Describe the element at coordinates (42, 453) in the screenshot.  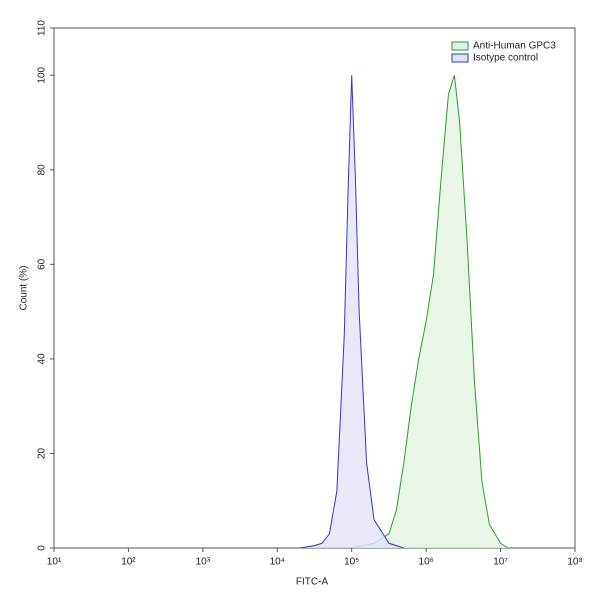
I see `y-tick-label: 20` at that location.